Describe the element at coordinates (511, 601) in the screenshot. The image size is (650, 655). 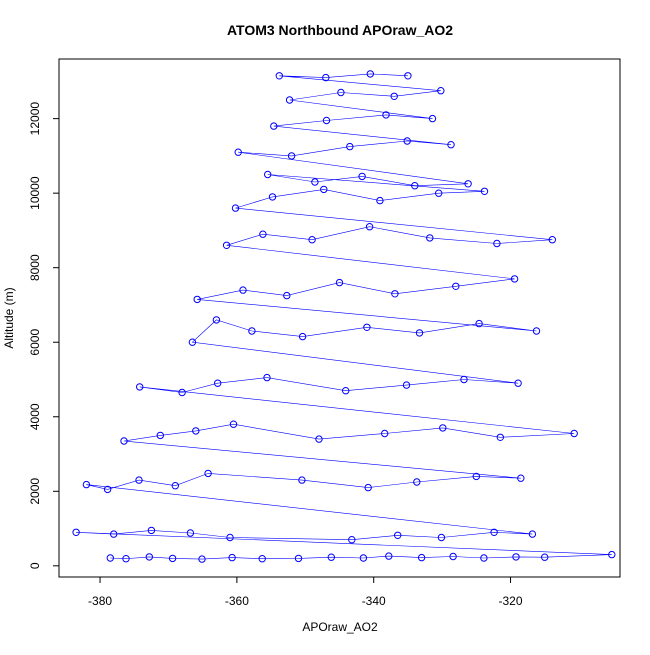
I see `x-tick-label: -320` at that location.